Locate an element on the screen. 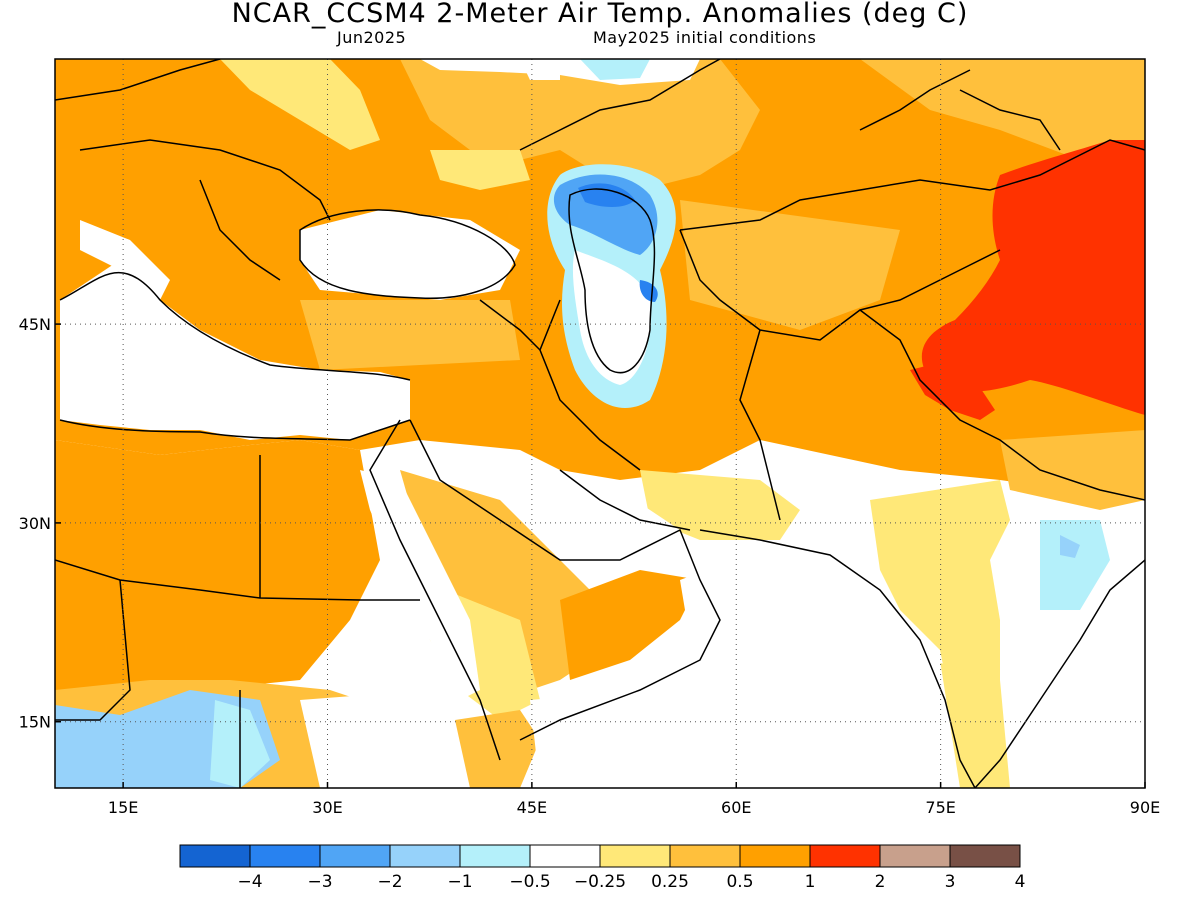  lat-tick-label: 30N is located at coordinates (35, 523).